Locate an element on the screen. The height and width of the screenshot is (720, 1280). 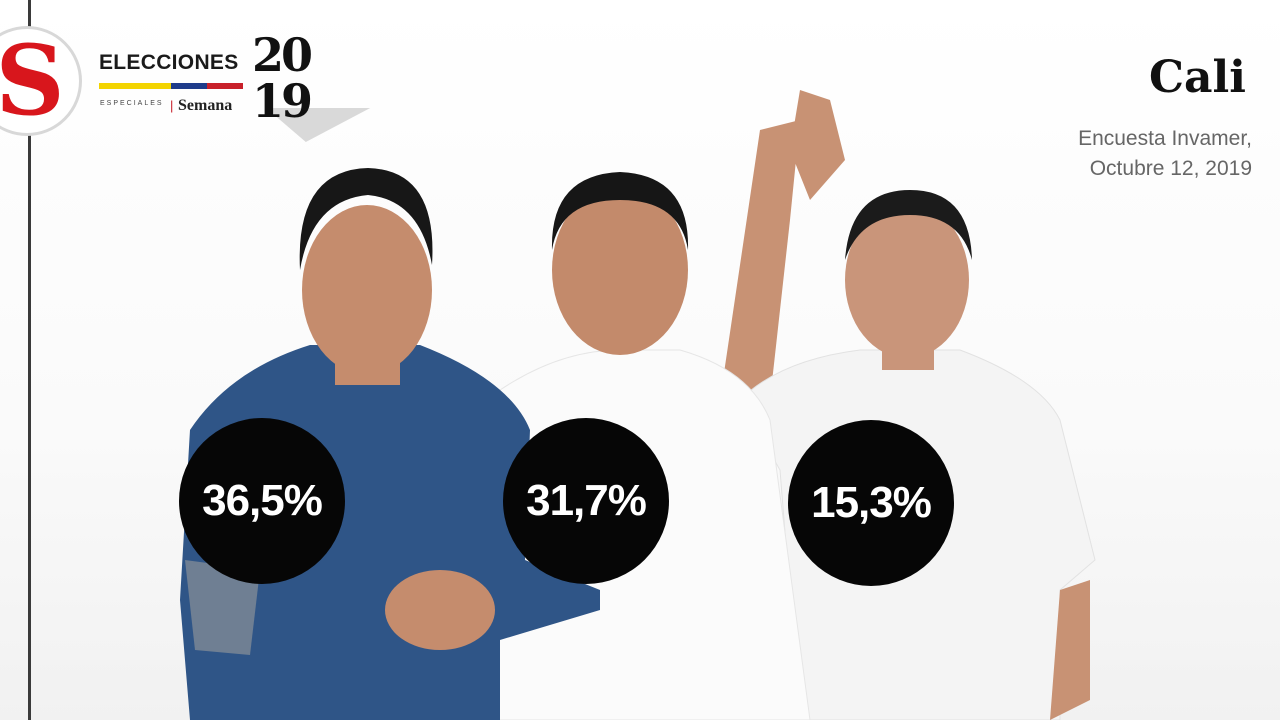
candidate-3-percent-bubble: 15,3% is located at coordinates (871, 503).